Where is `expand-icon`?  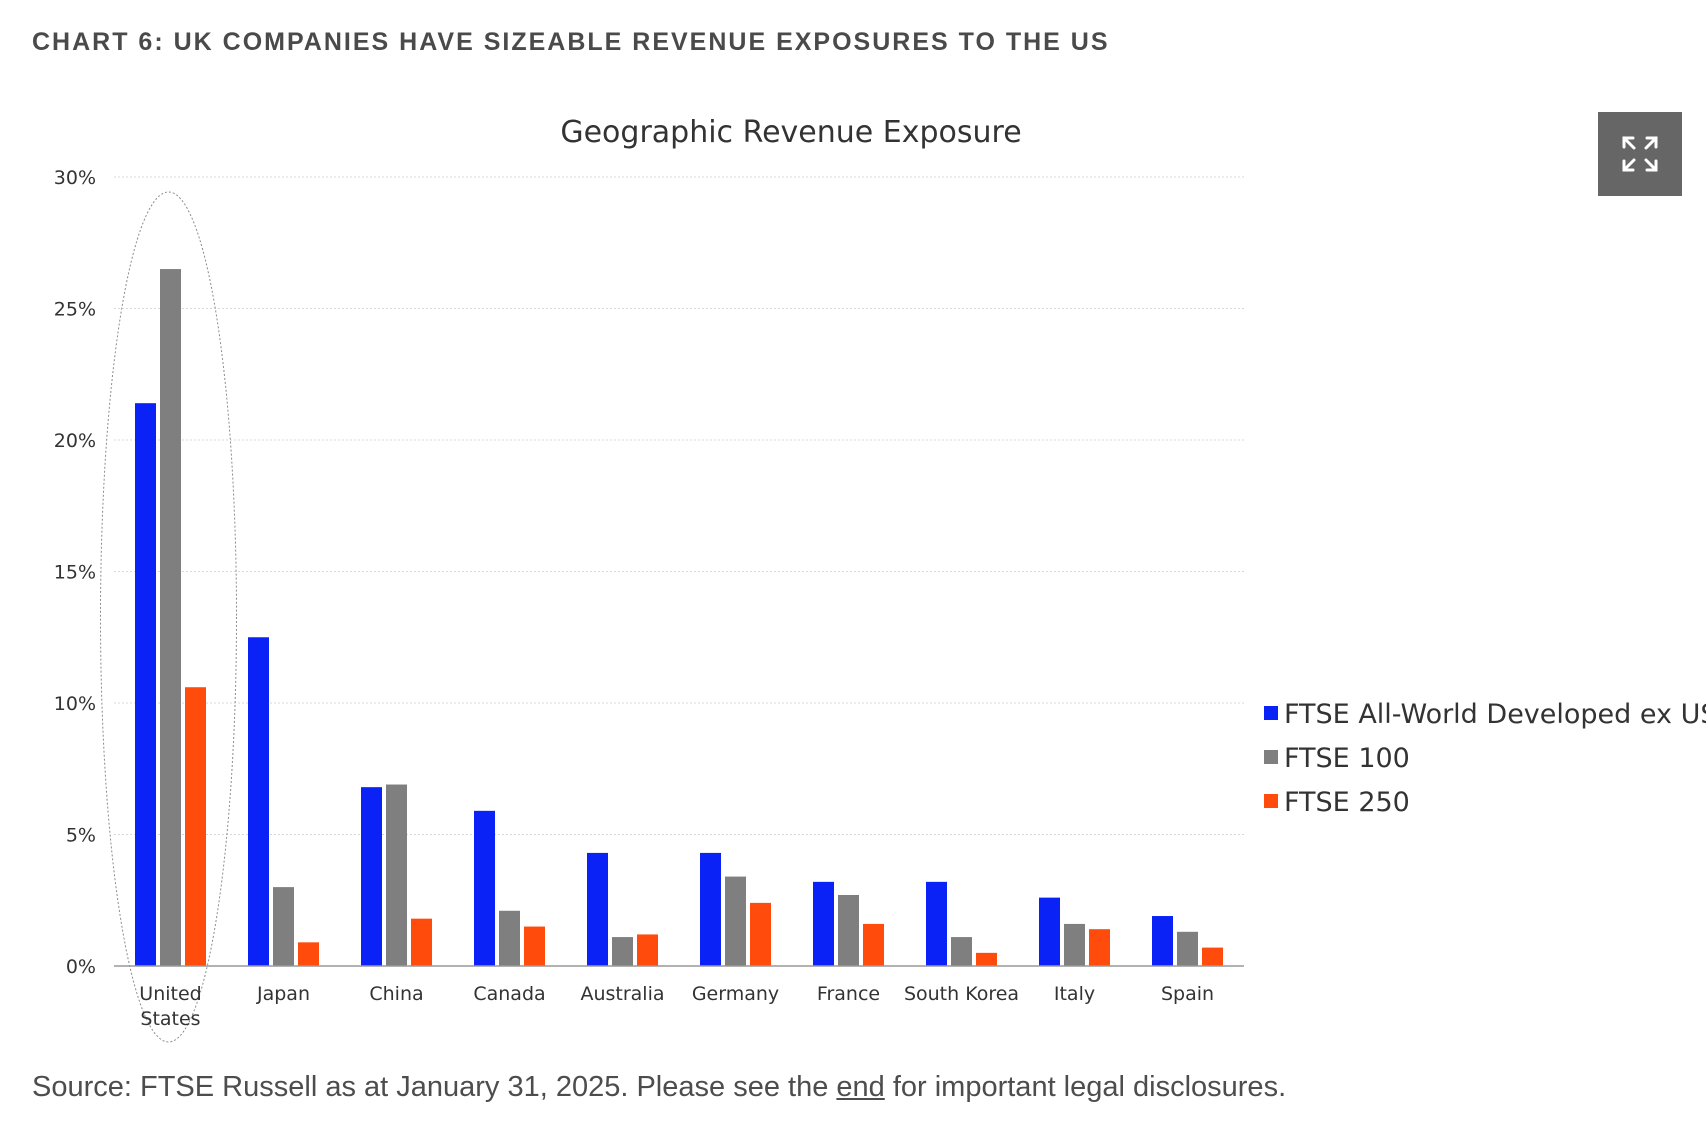
expand-icon is located at coordinates (1640, 154).